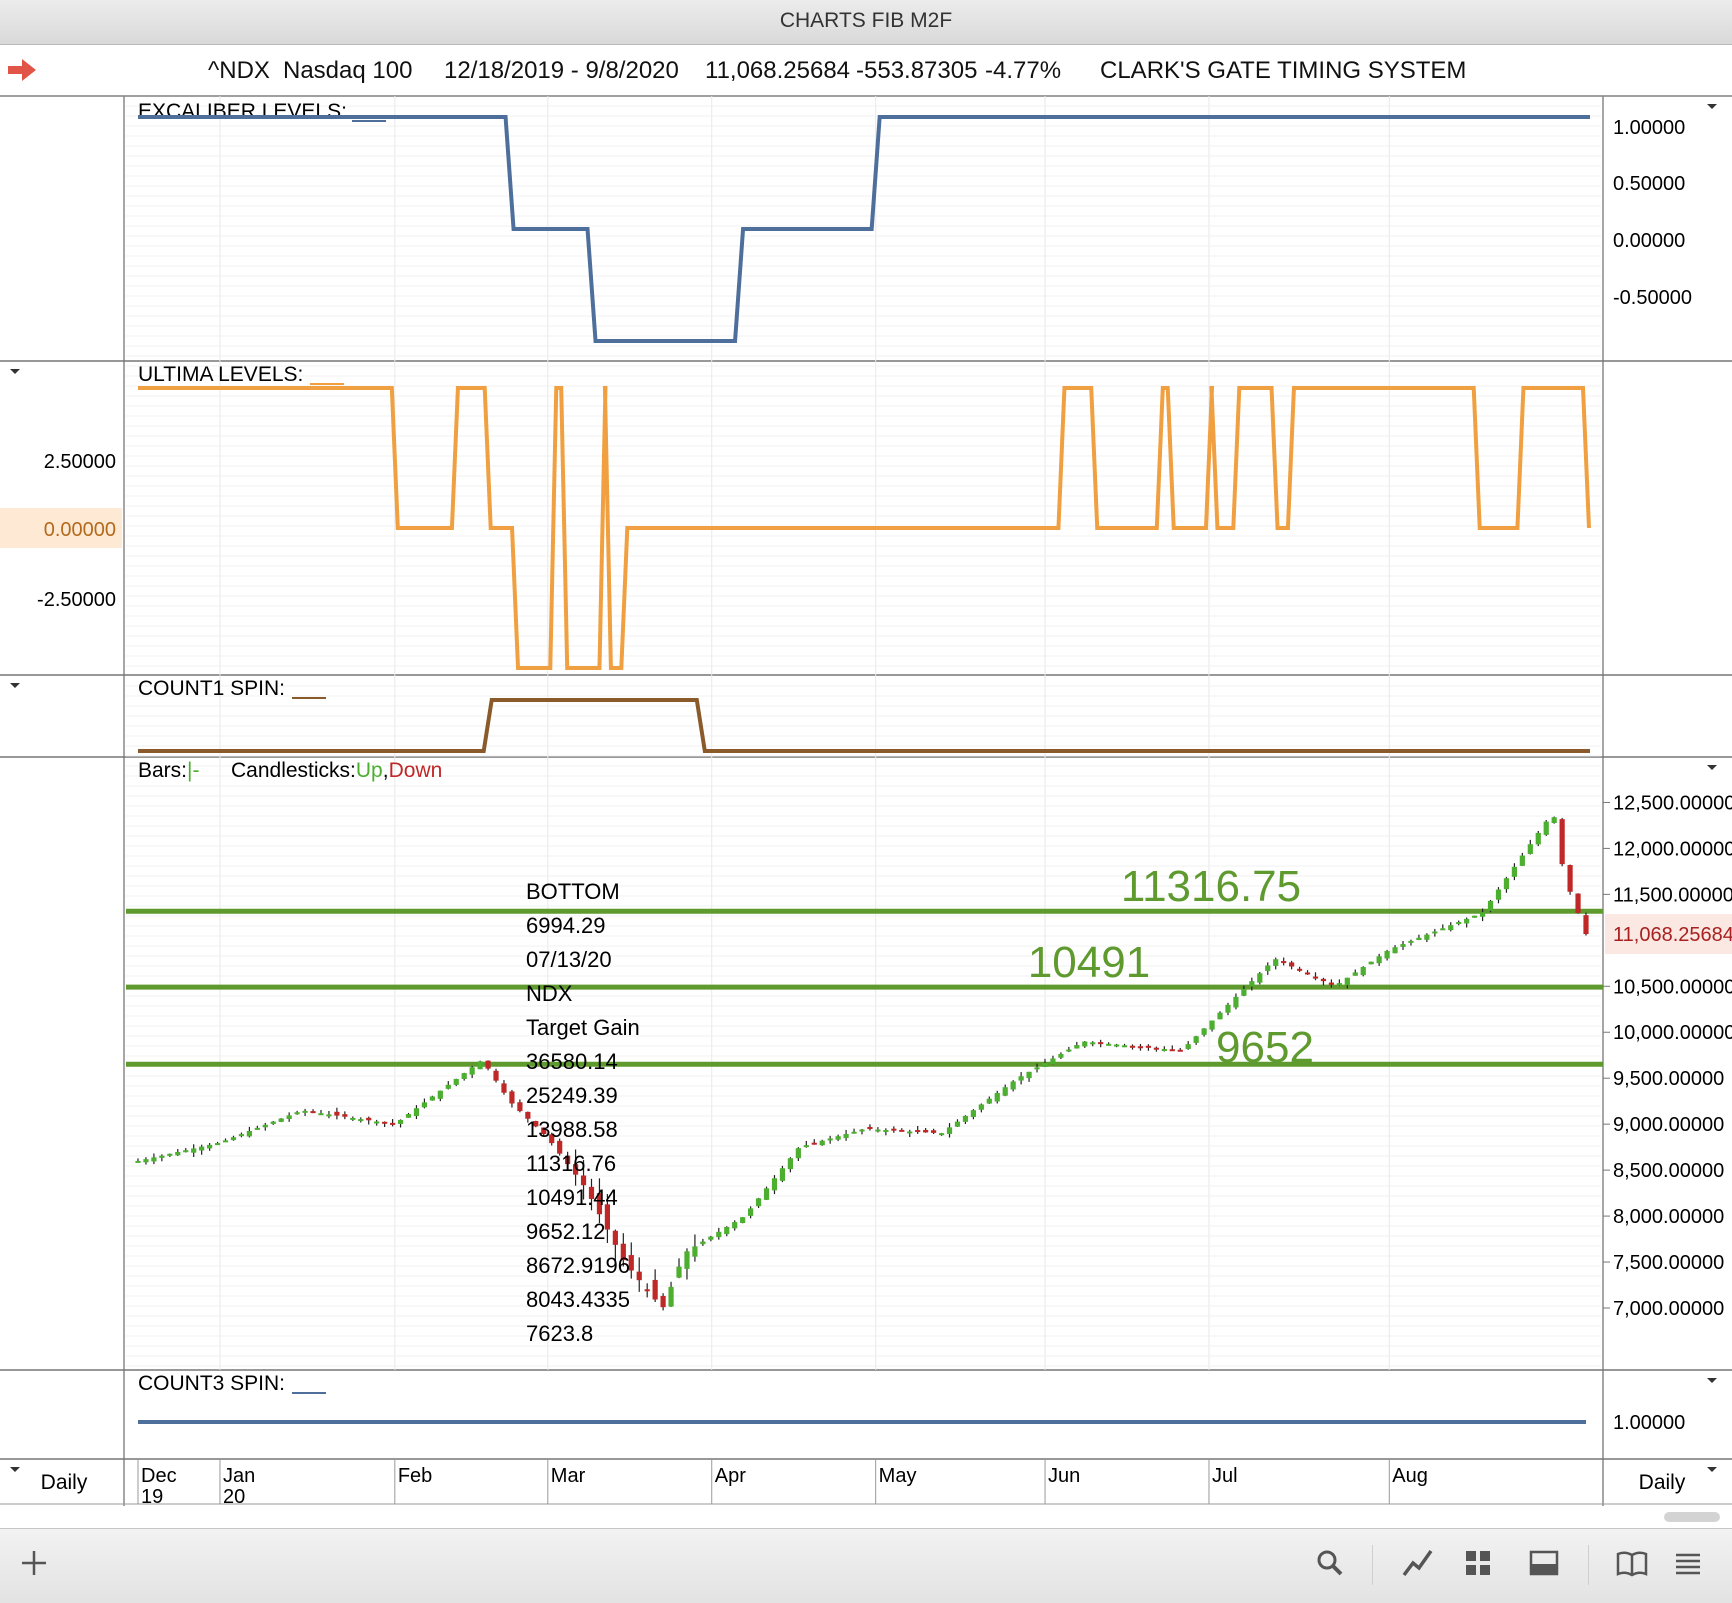 This screenshot has height=1603, width=1732. Describe the element at coordinates (193, 770) in the screenshot. I see `legend-bars-mark: |-` at that location.